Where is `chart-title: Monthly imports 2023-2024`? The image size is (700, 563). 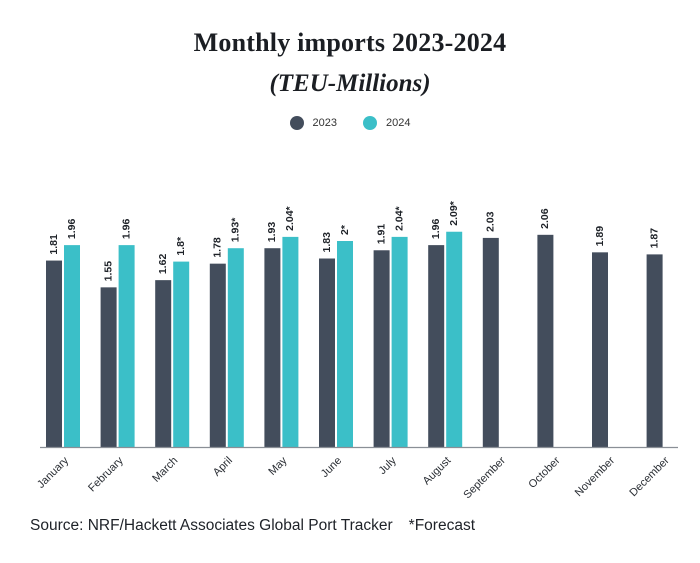 chart-title: Monthly imports 2023-2024 is located at coordinates (350, 42).